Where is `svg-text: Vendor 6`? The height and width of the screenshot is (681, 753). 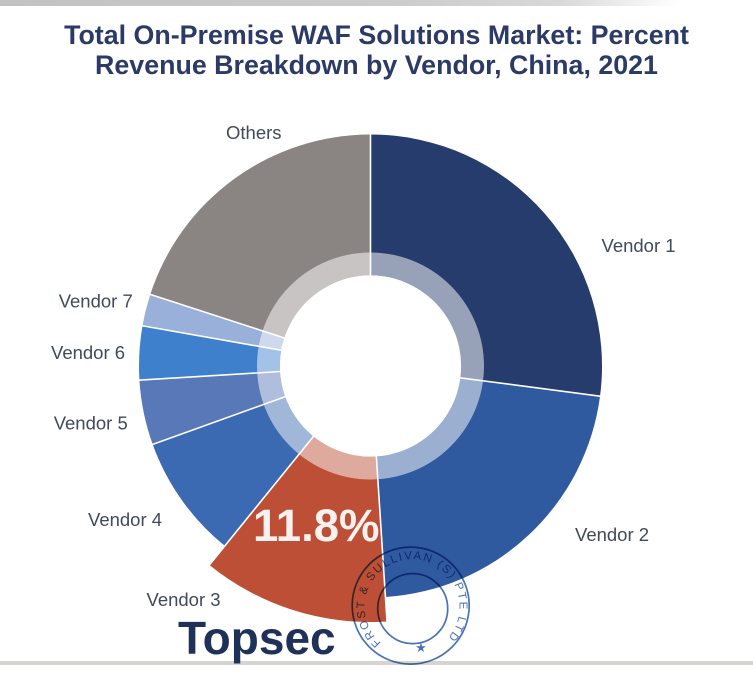
svg-text: Vendor 6 is located at coordinates (88, 352).